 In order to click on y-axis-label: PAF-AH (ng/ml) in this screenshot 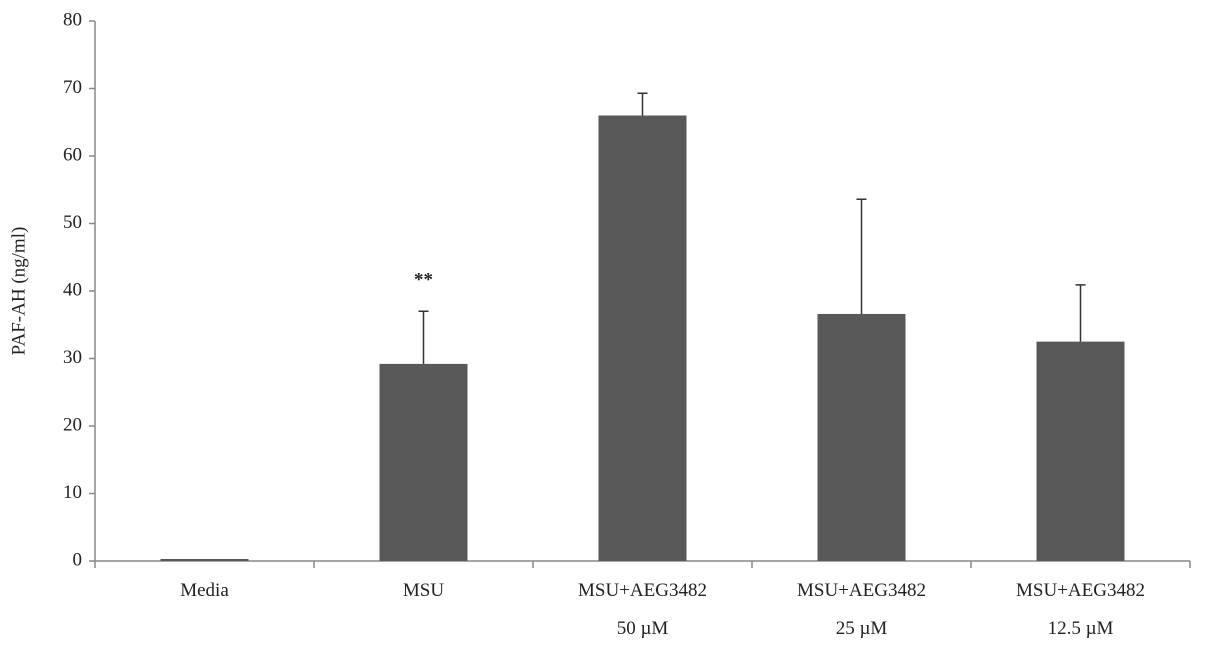, I will do `click(18, 291)`.